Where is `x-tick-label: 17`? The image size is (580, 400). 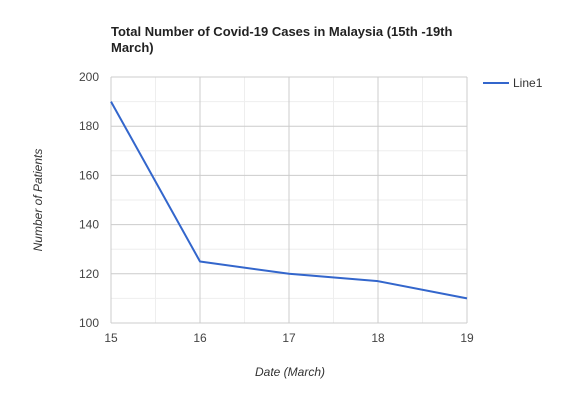
x-tick-label: 17 is located at coordinates (289, 338).